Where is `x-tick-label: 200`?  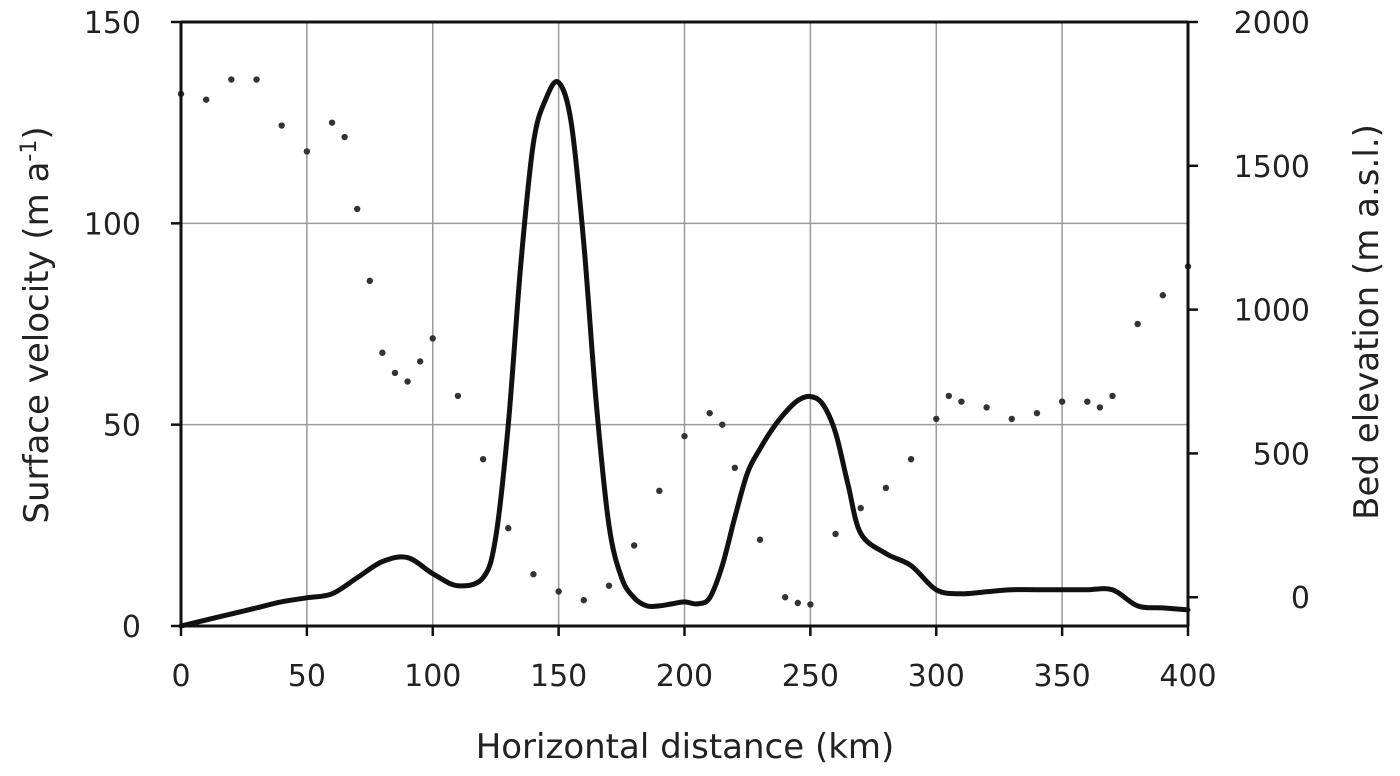
x-tick-label: 200 is located at coordinates (684, 676).